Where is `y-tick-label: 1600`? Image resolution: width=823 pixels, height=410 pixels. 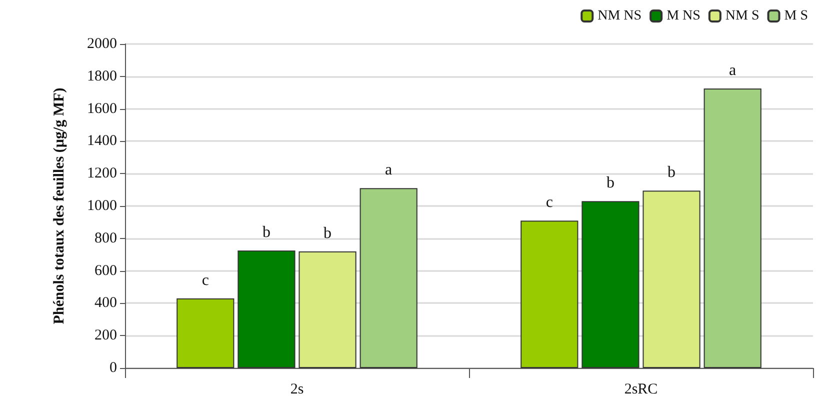
y-tick-label: 1600 is located at coordinates (102, 108).